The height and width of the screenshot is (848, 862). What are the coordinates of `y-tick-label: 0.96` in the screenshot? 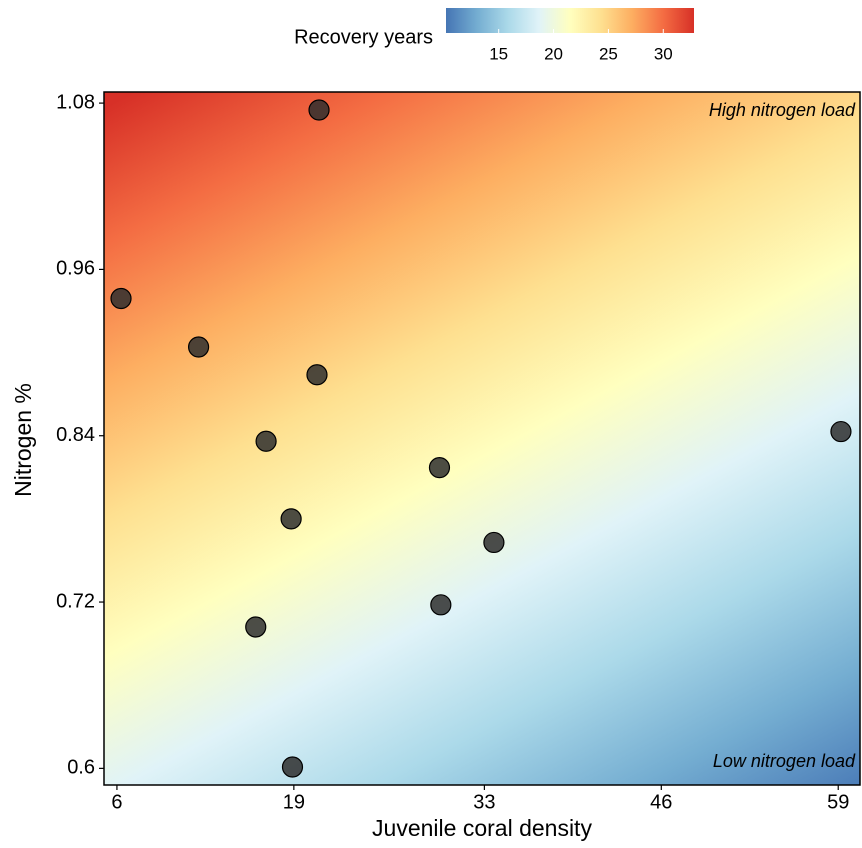 It's located at (75, 269).